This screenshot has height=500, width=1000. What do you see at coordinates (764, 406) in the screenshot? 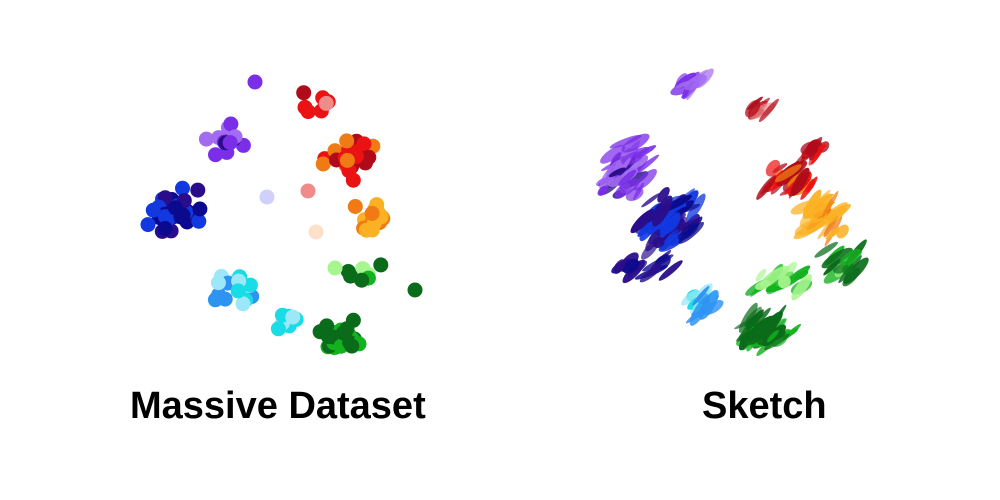
I see `sketch-caption: Sketch` at bounding box center [764, 406].